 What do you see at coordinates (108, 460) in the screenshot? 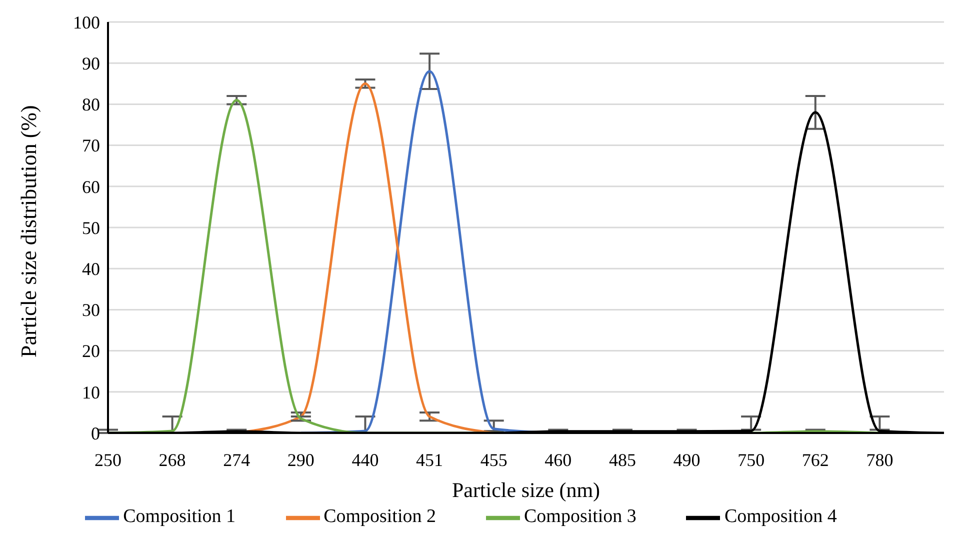
I see `x-tick-label: 250` at bounding box center [108, 460].